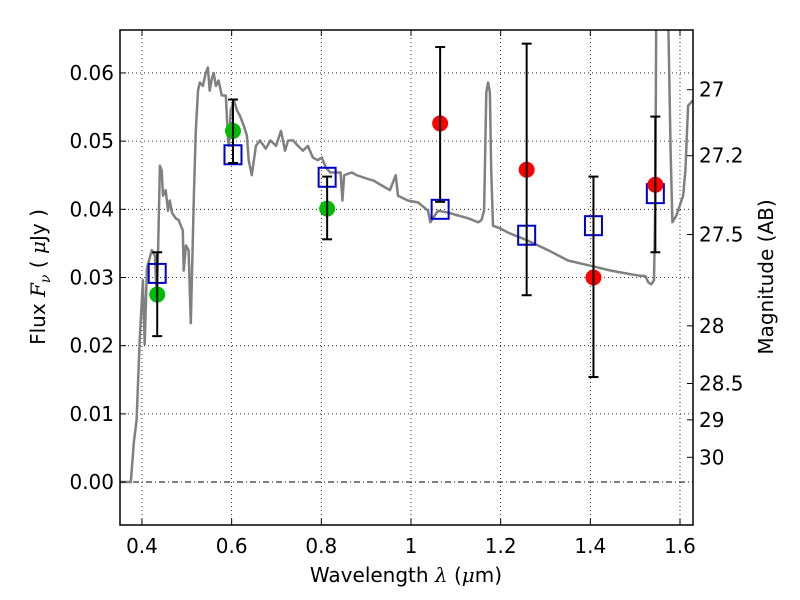  Describe the element at coordinates (711, 326) in the screenshot. I see `y2-tick-label: 28` at that location.